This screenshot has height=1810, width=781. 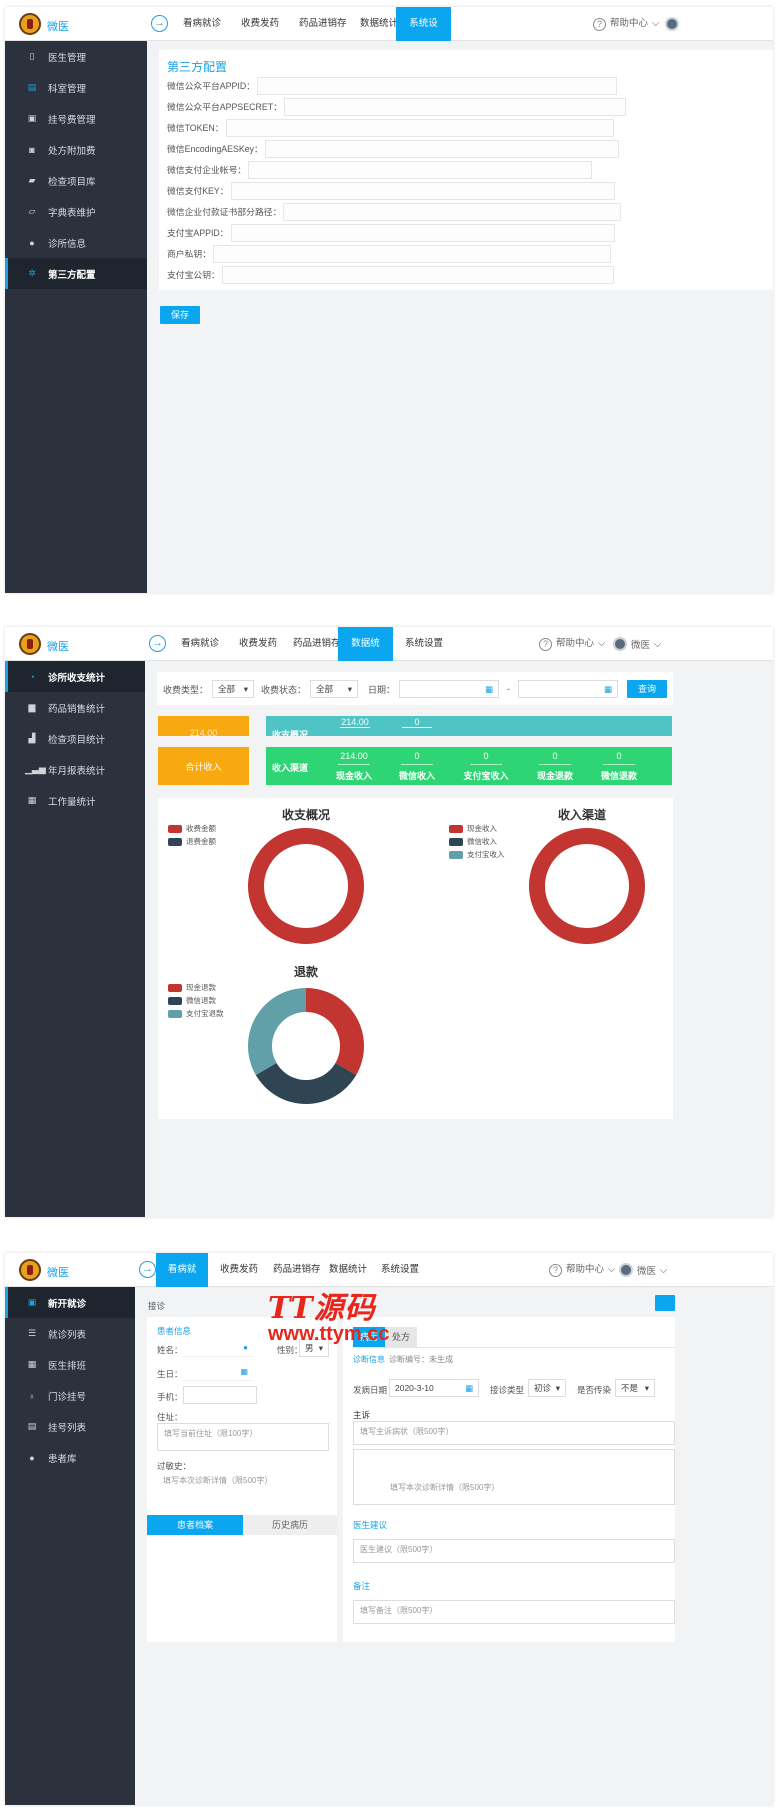 What do you see at coordinates (76, 242) in the screenshot?
I see `sidebar-item-clinic-info: ● 诊所信息` at bounding box center [76, 242].